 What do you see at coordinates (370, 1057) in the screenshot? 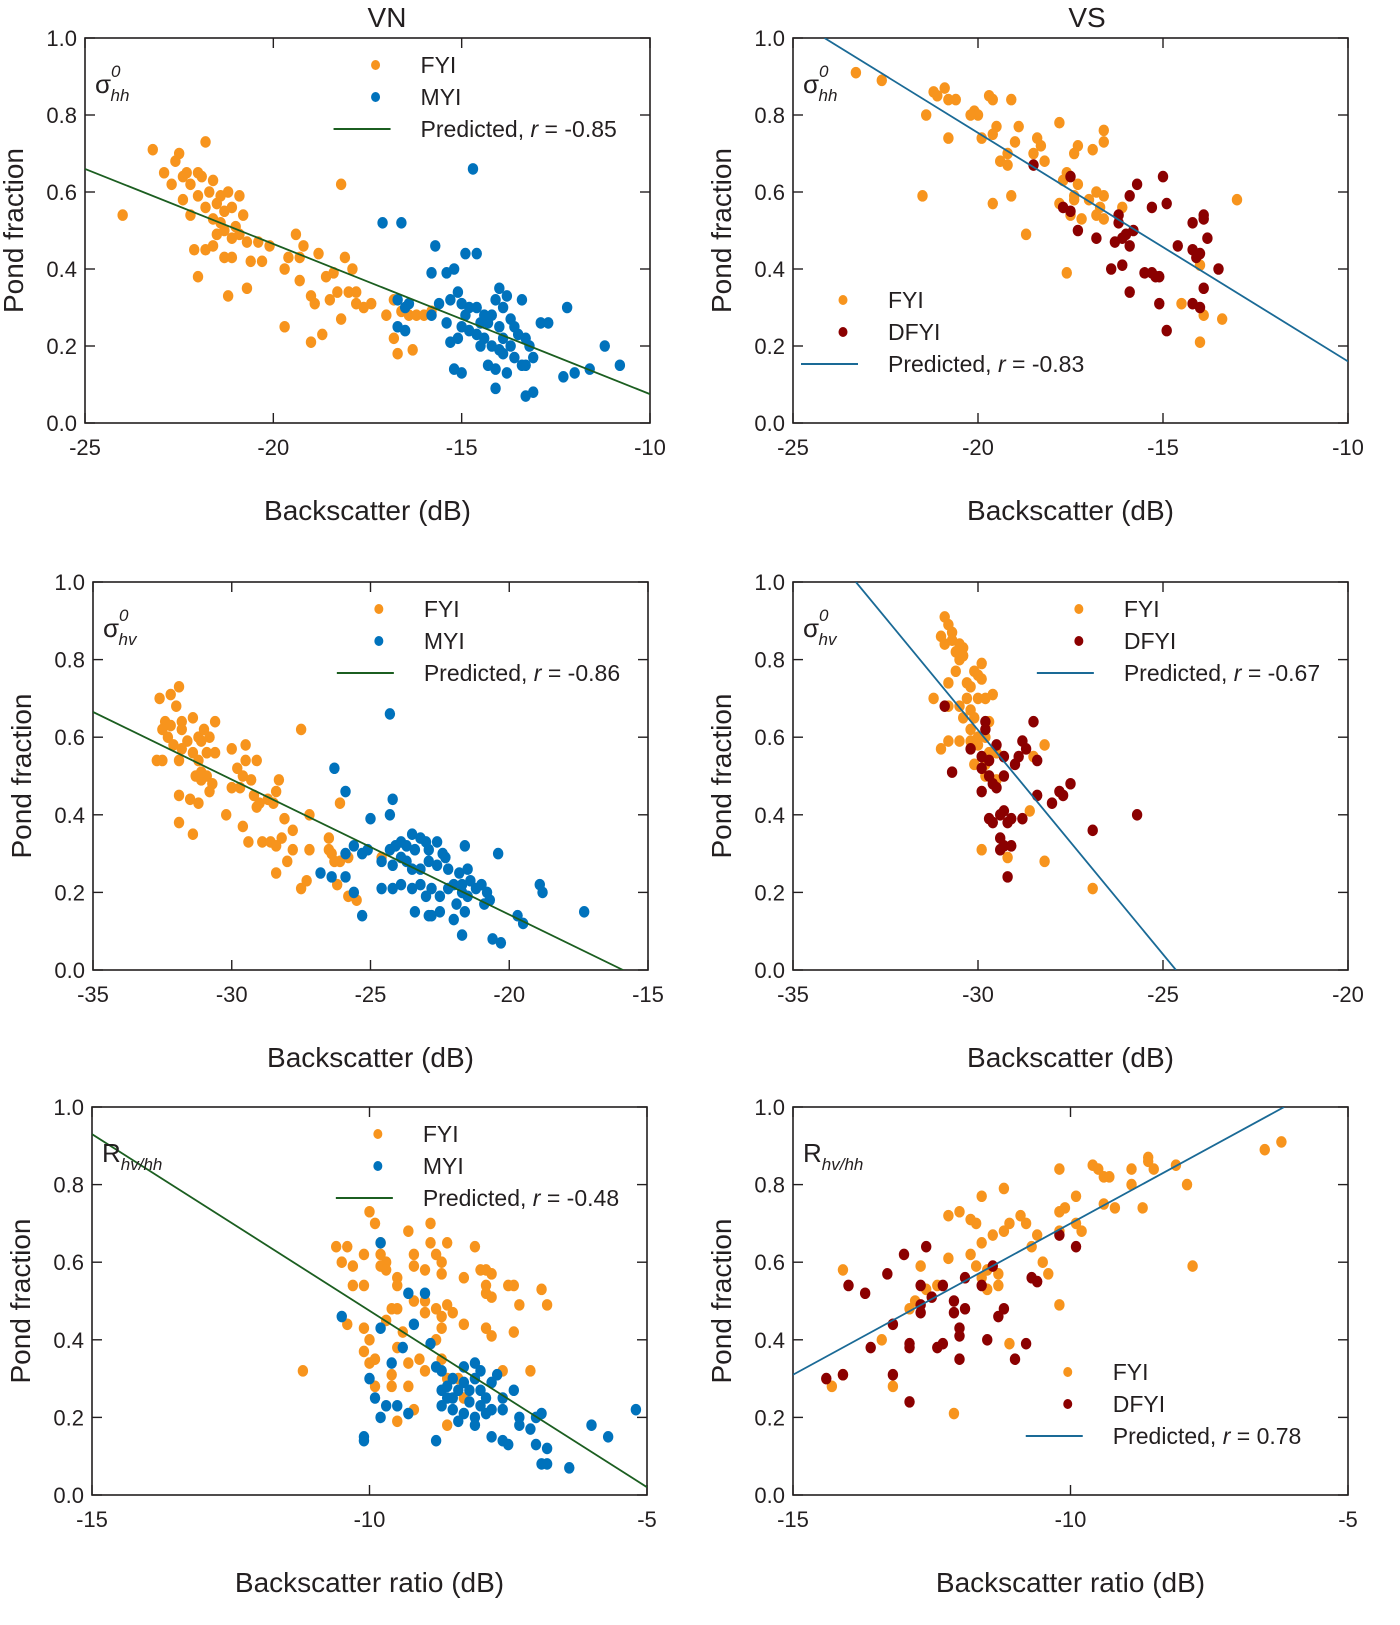
I see `x-axis-label: Backscatter (dB)` at bounding box center [370, 1057].